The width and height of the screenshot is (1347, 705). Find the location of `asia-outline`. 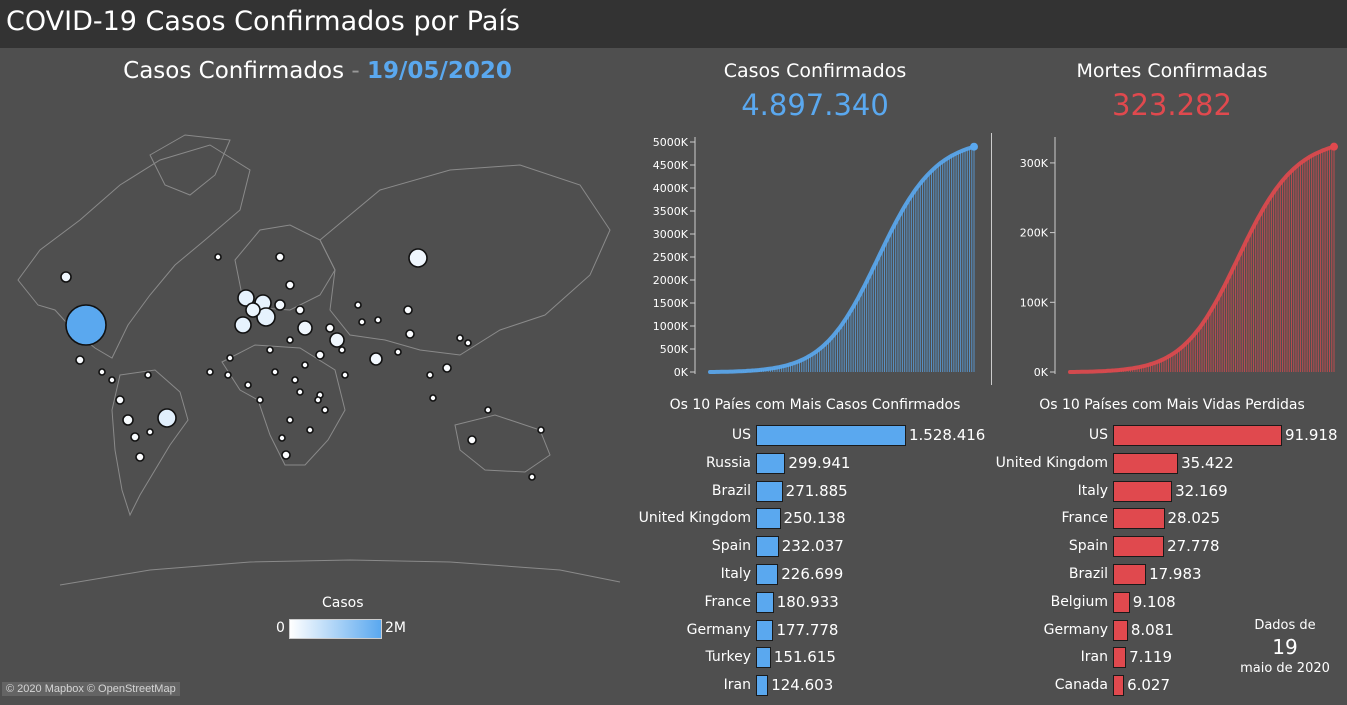

asia-outline is located at coordinates (465, 260).